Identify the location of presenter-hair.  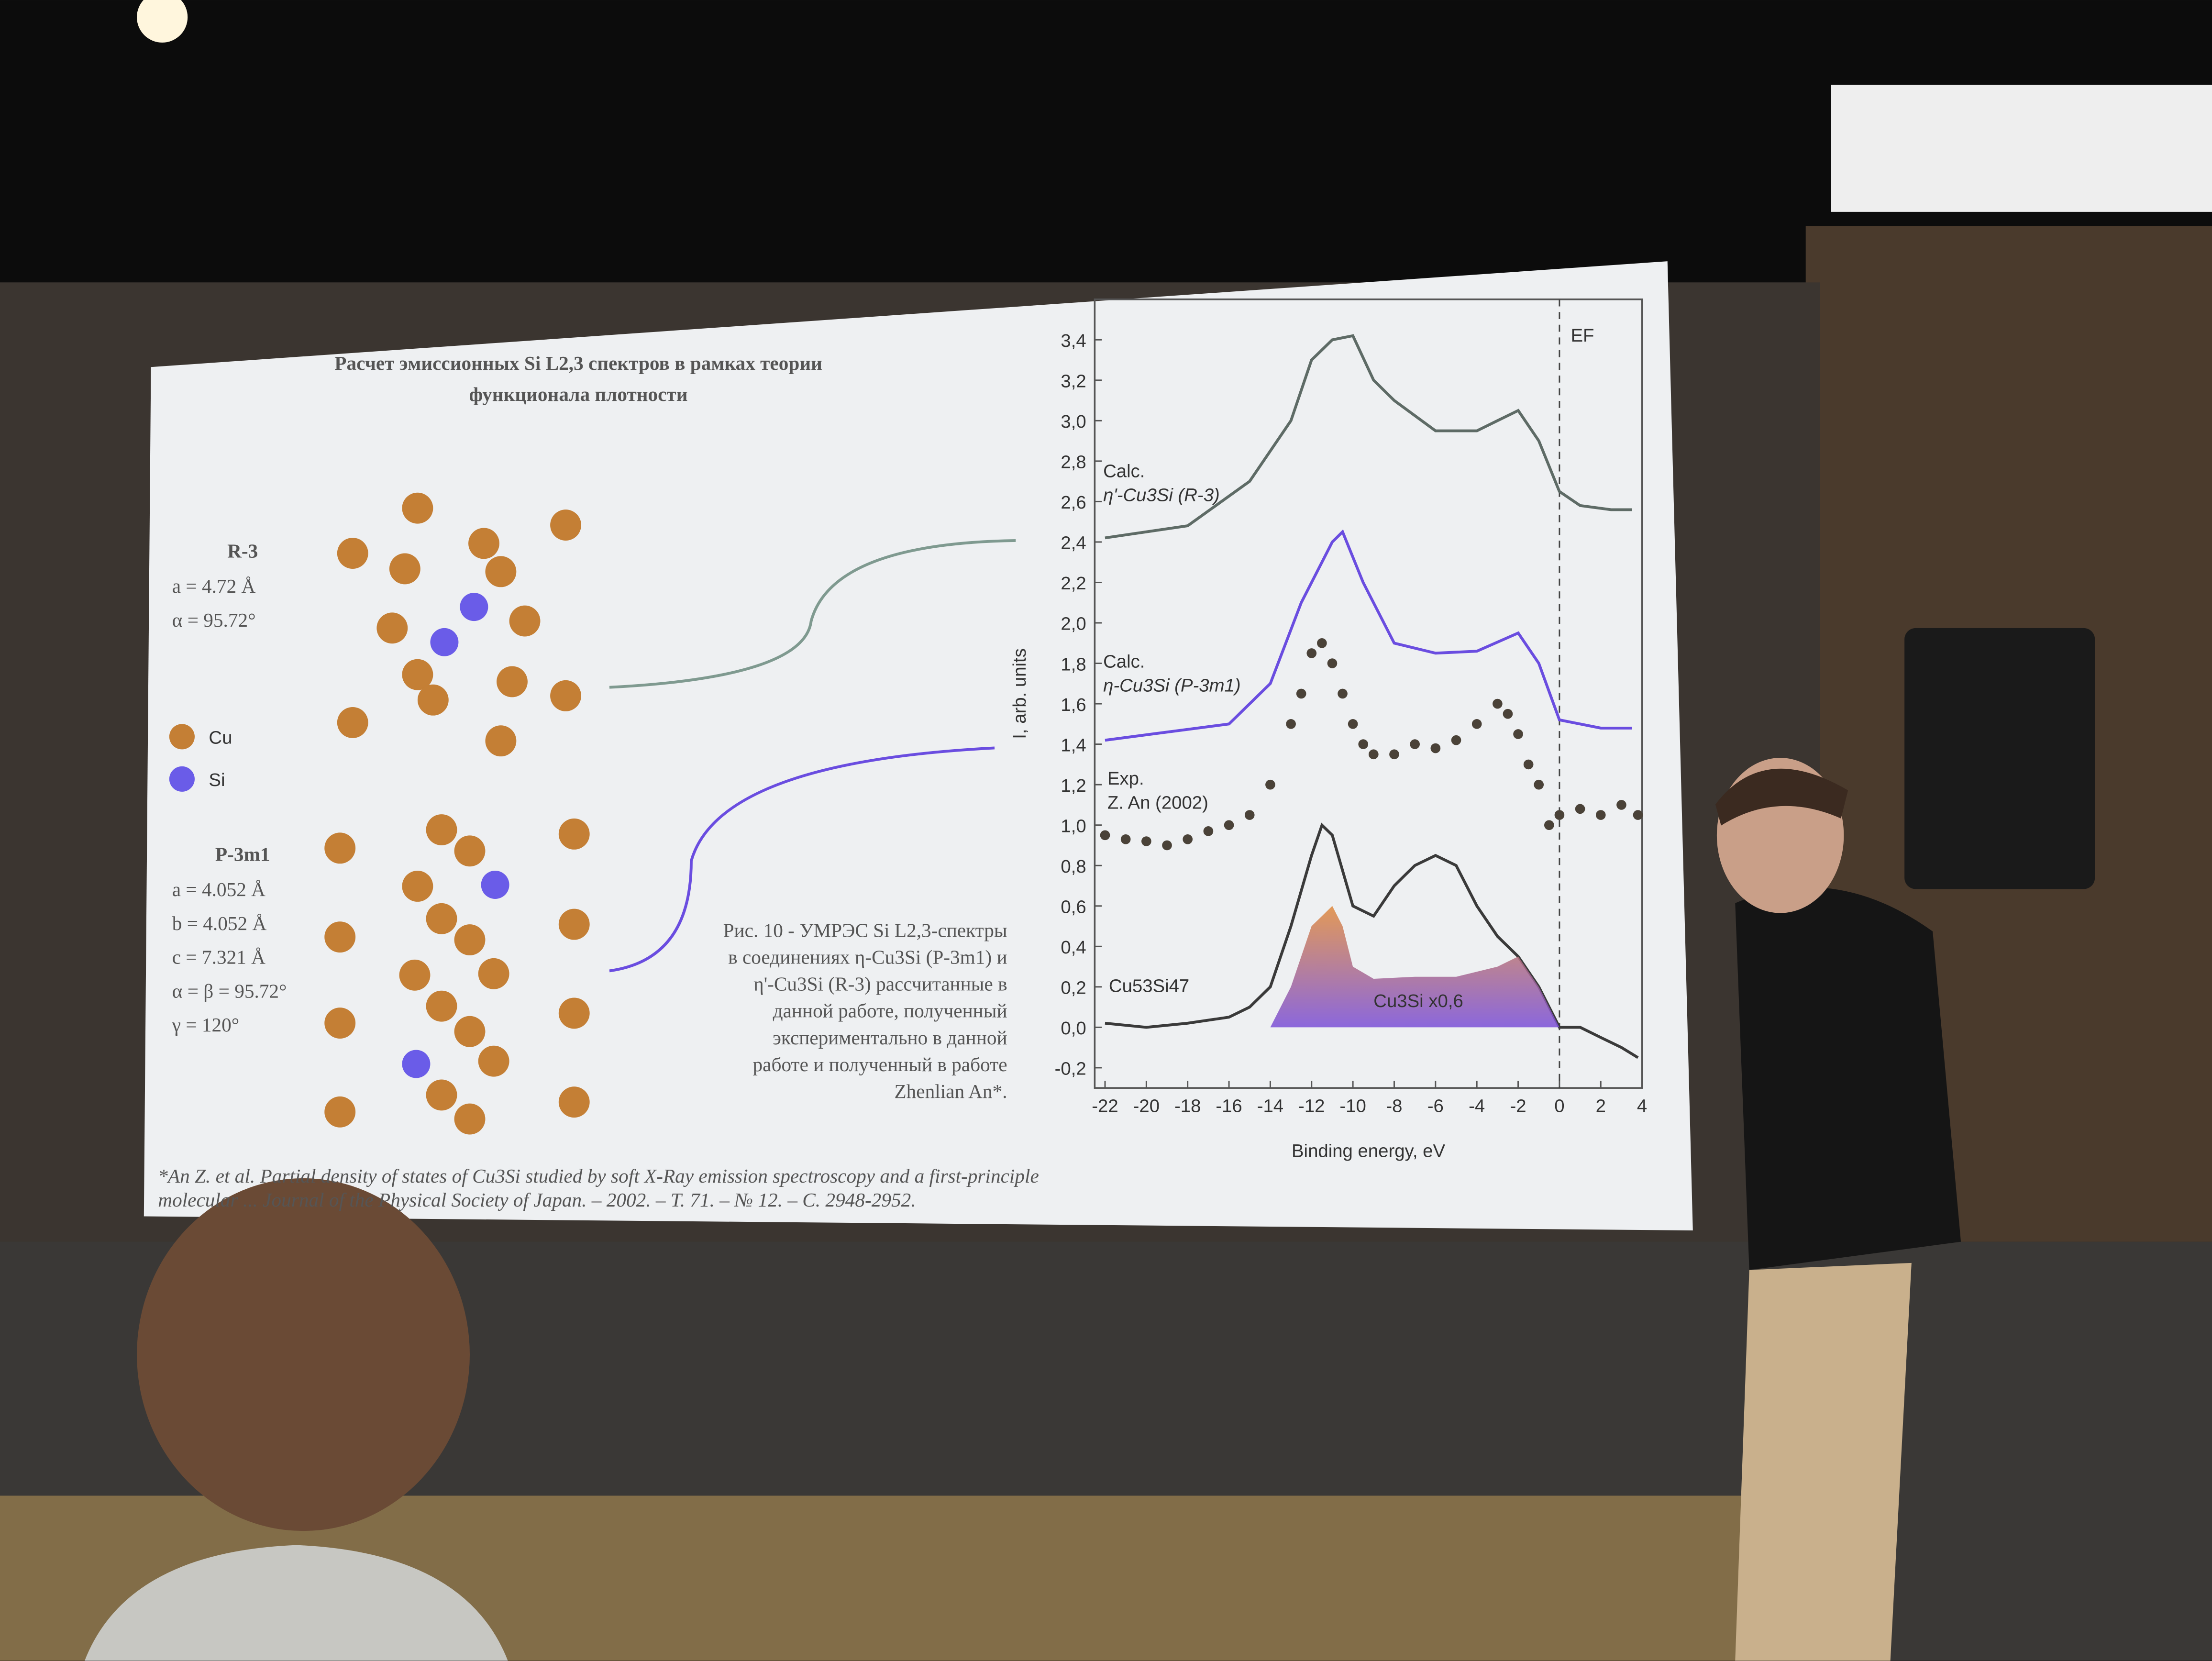
(1781, 797).